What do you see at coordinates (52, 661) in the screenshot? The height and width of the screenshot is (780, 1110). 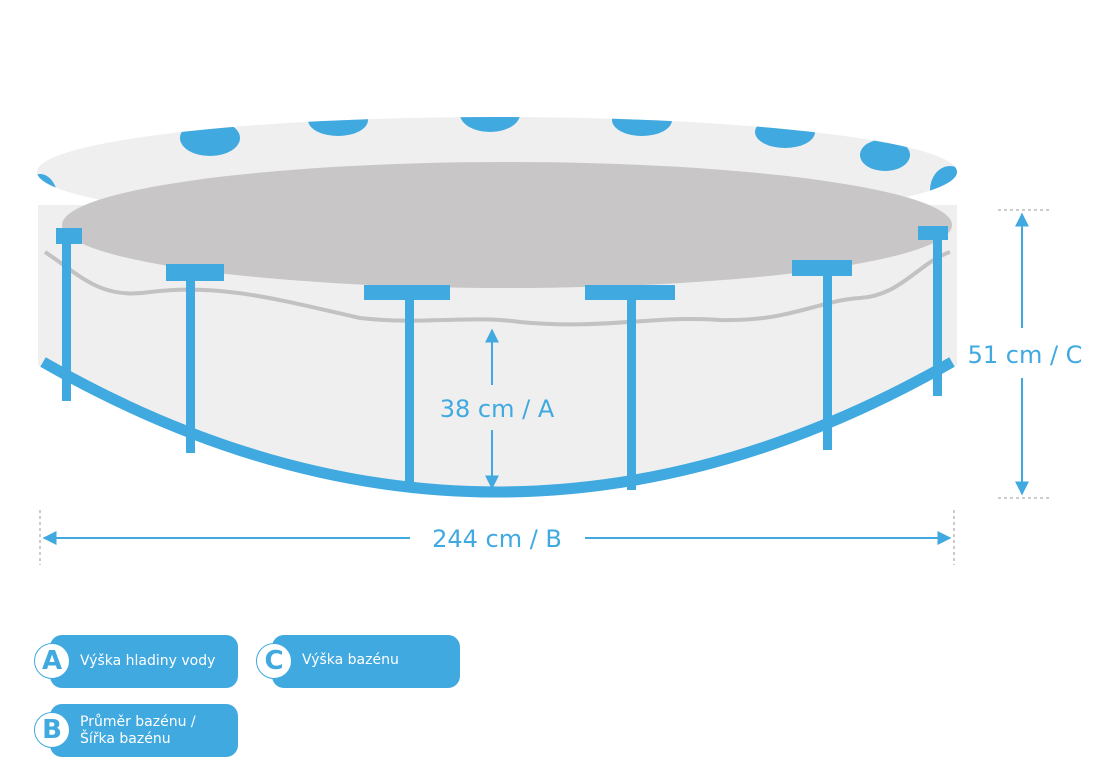 I see `legend-badge-a: A` at bounding box center [52, 661].